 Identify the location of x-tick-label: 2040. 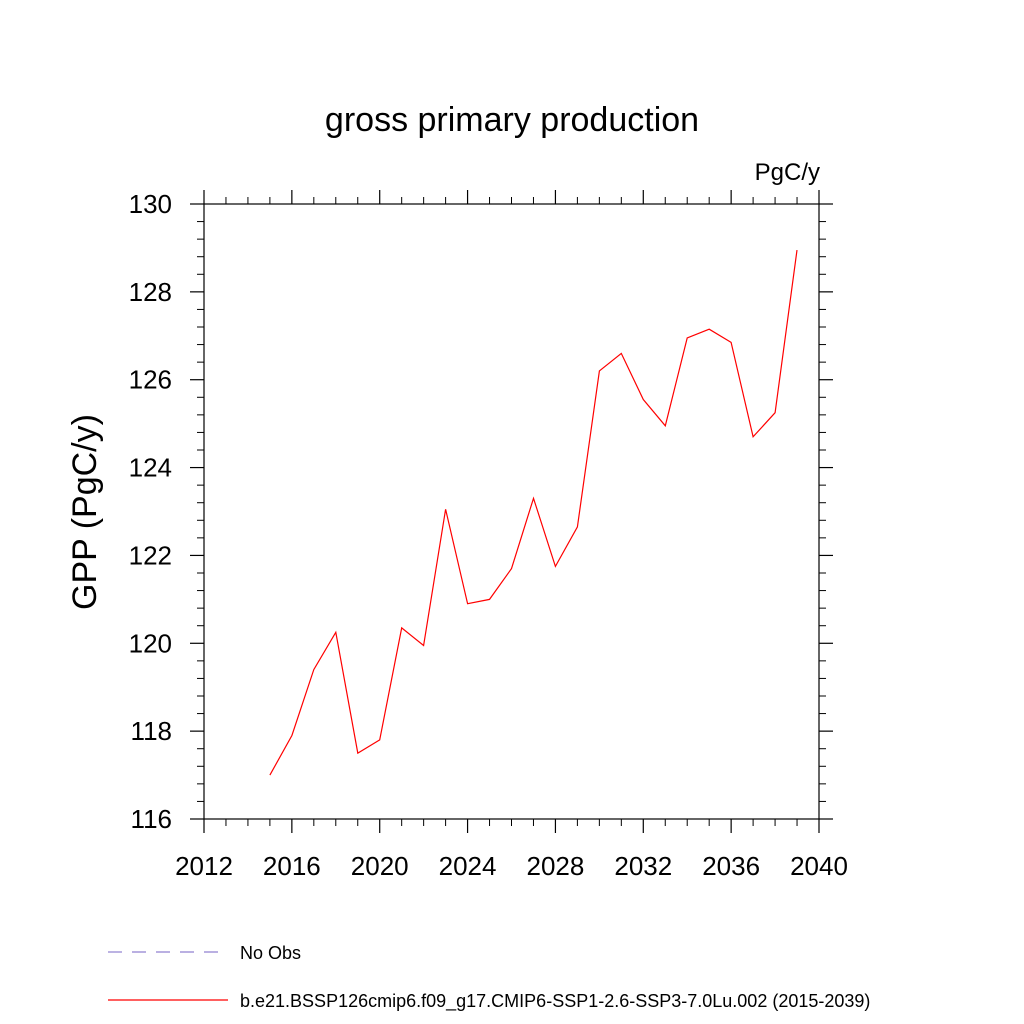
(819, 866).